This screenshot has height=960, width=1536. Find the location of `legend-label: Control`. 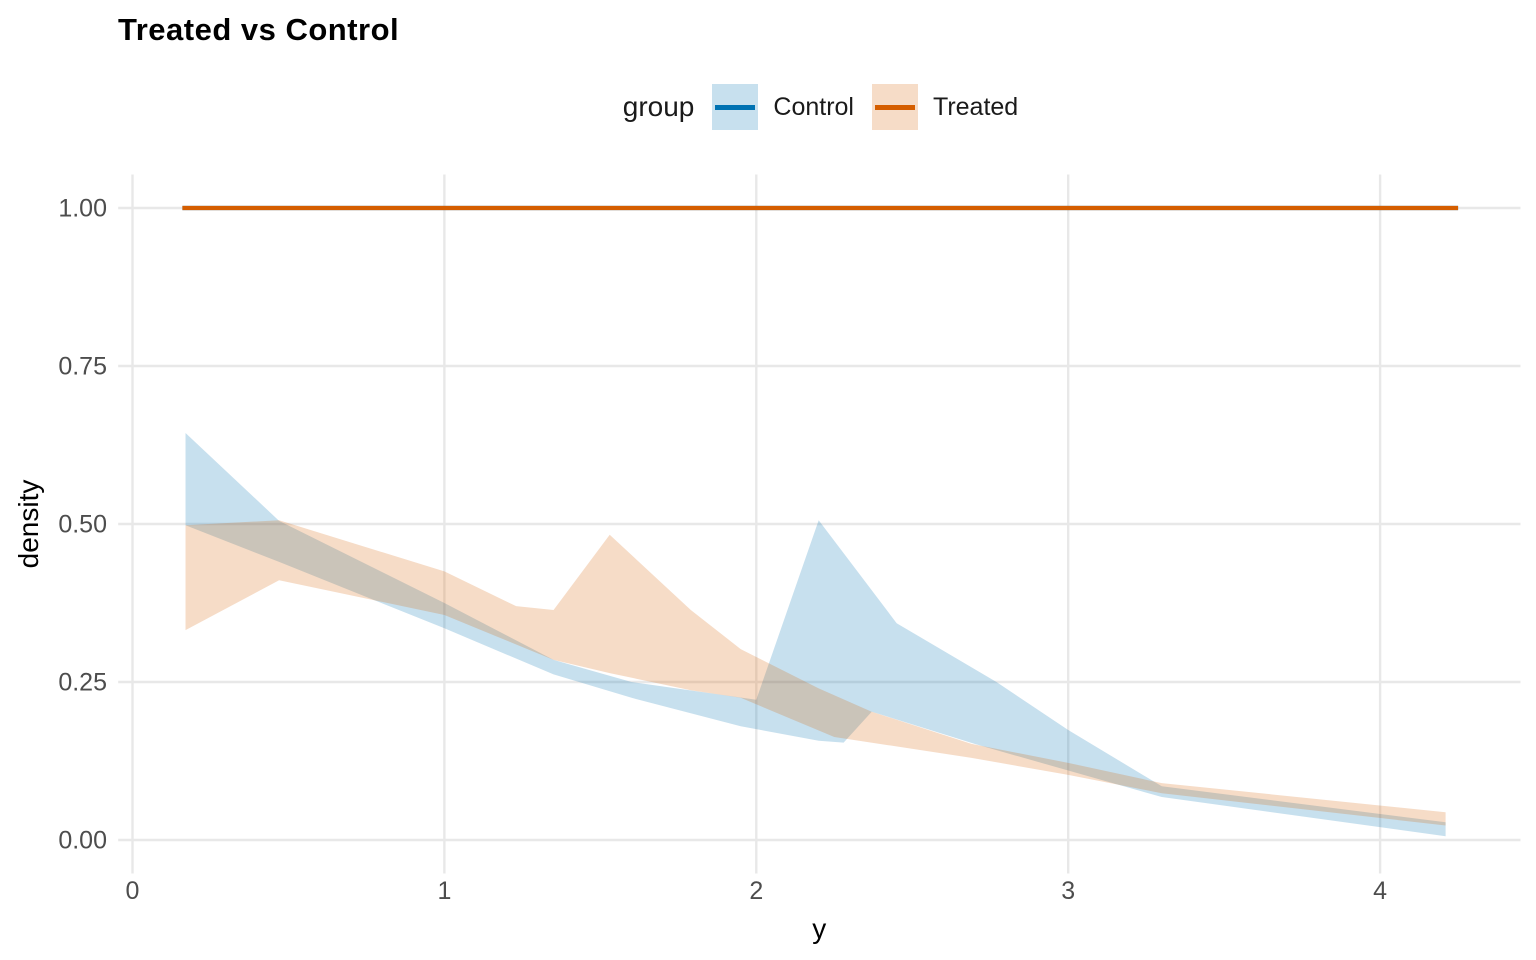

legend-label: Control is located at coordinates (813, 106).